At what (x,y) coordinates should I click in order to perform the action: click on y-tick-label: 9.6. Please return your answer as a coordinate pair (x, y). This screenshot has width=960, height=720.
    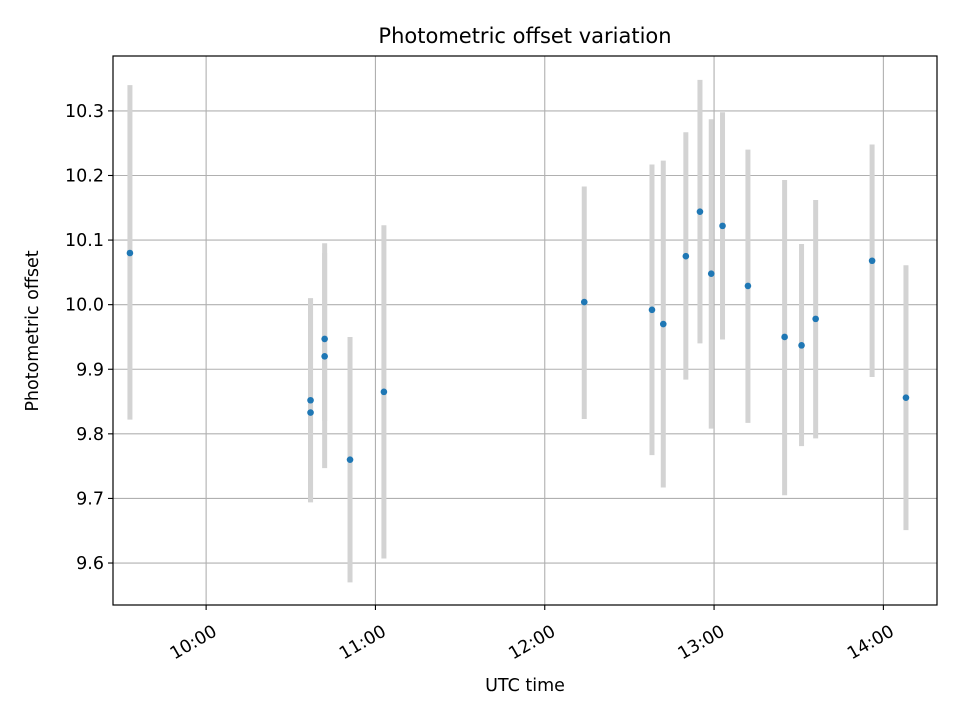
    Looking at the image, I should click on (90, 564).